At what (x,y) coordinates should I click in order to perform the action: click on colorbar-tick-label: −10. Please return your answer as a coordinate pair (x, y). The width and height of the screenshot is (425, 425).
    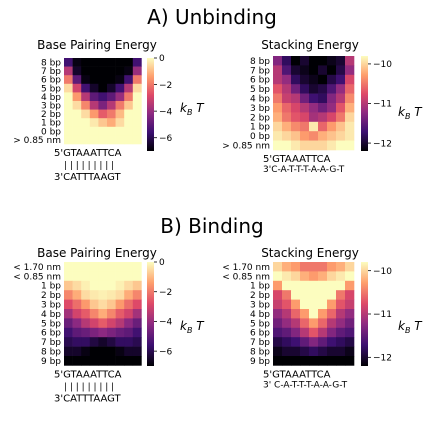
    Looking at the image, I should click on (382, 65).